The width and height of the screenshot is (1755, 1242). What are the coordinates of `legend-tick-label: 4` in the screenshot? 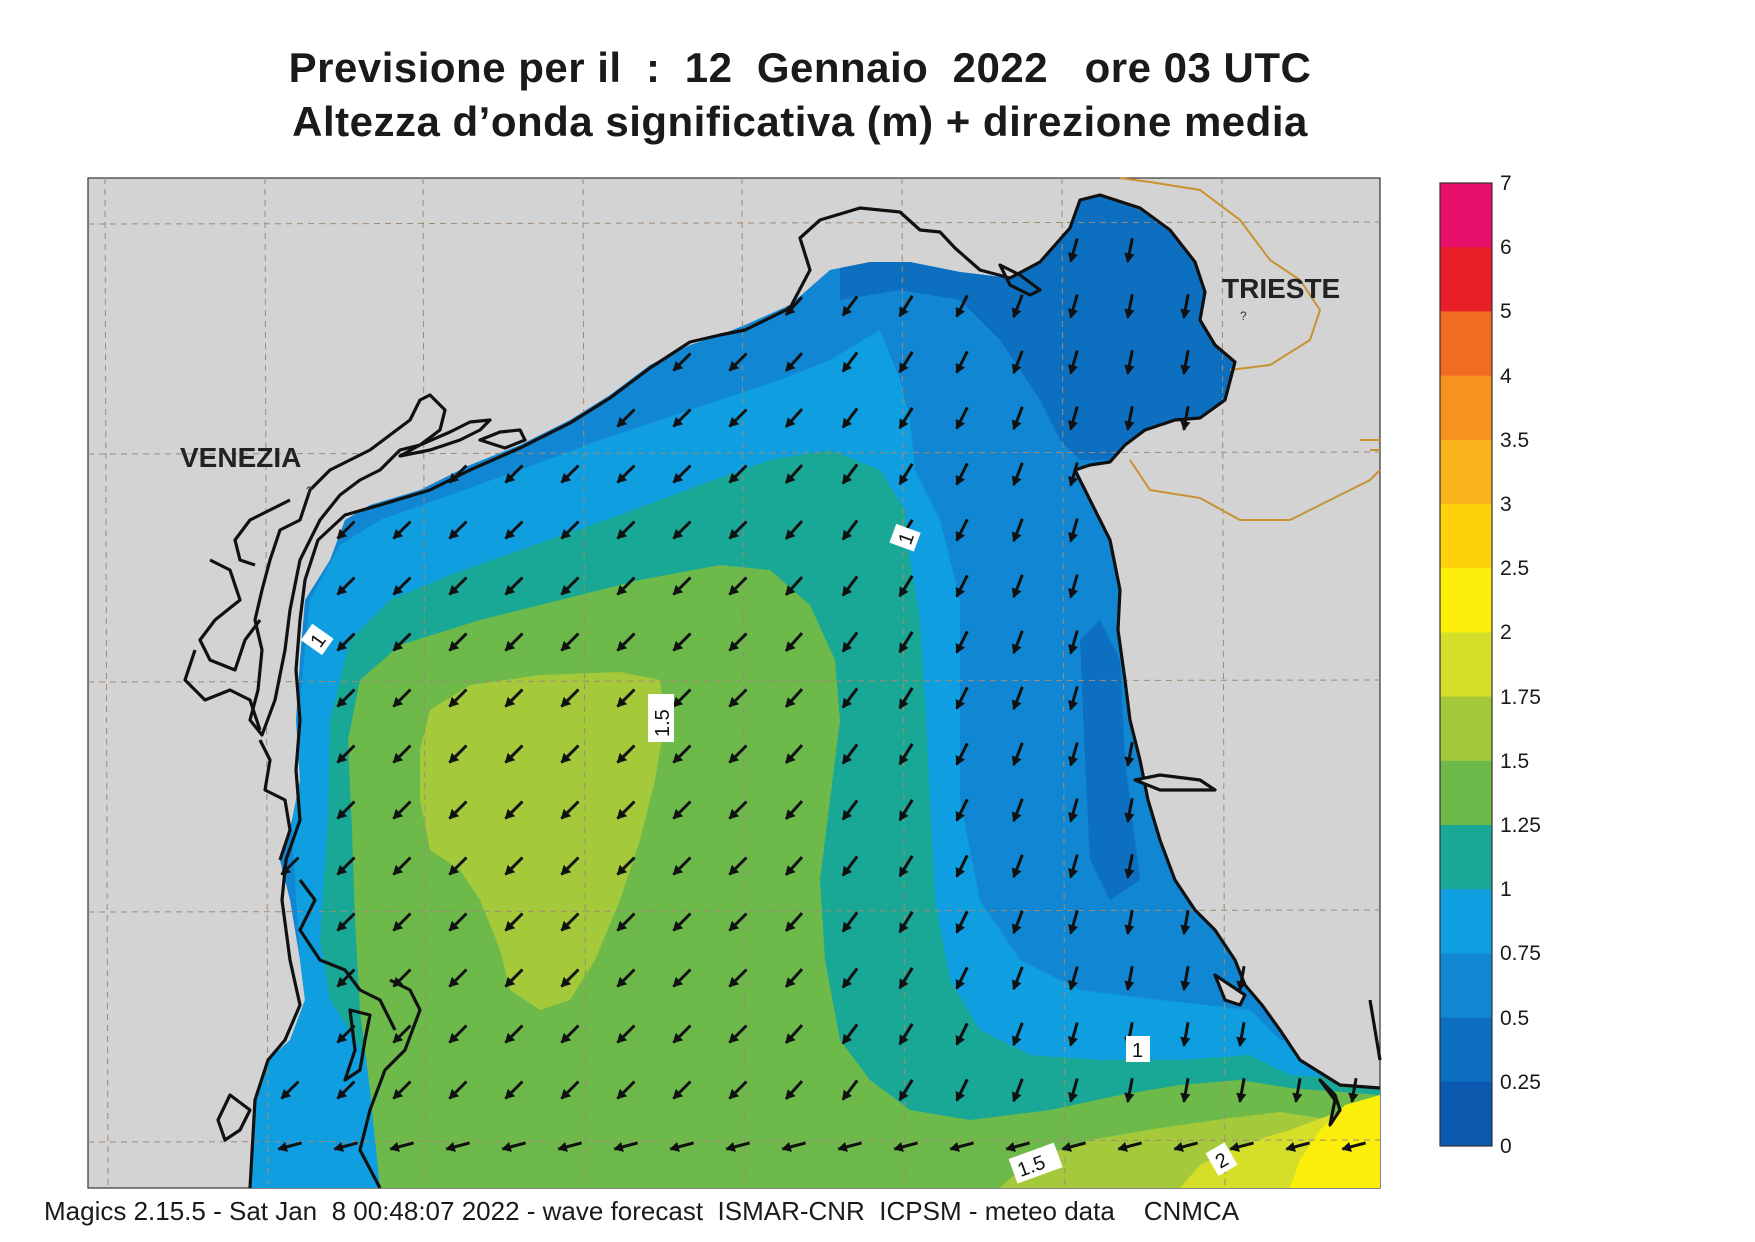 It's located at (1506, 376).